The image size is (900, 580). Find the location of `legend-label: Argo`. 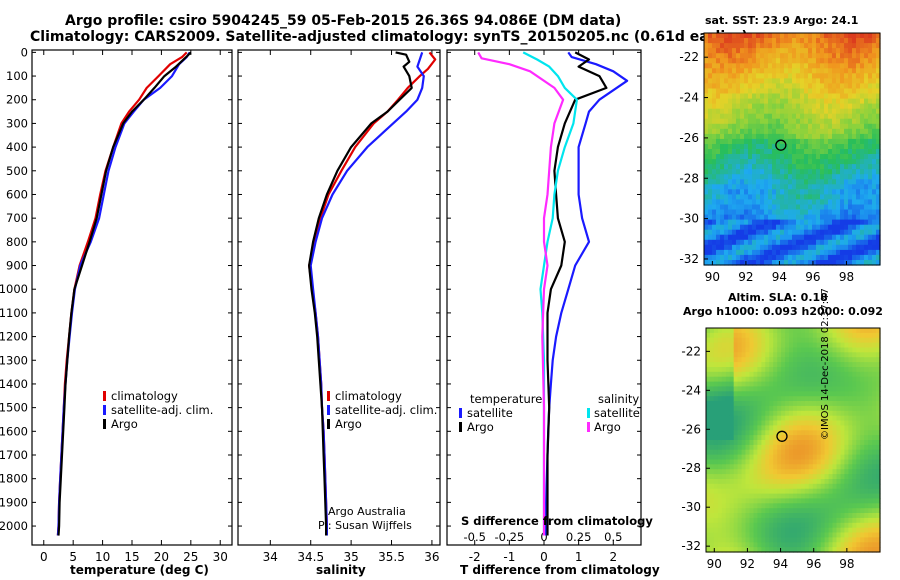

legend-label: Argo is located at coordinates (348, 424).